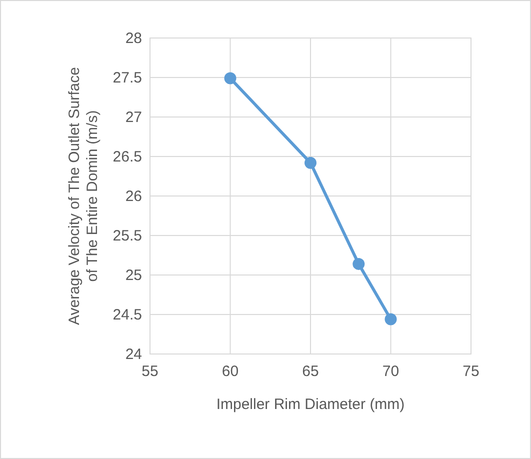  I want to click on y-tick-label: 26.5, so click(127, 157).